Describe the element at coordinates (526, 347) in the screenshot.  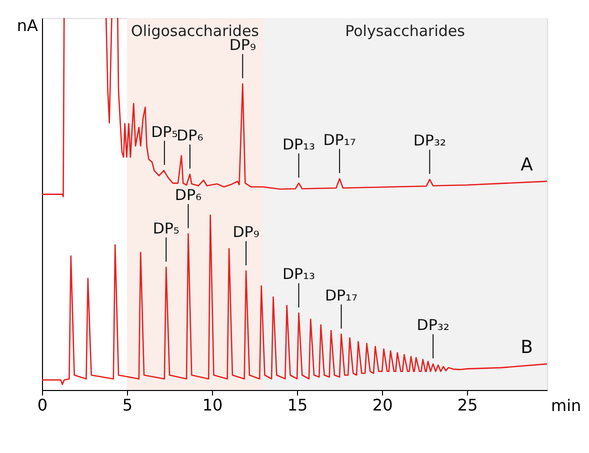
I see `series-label: B` at that location.